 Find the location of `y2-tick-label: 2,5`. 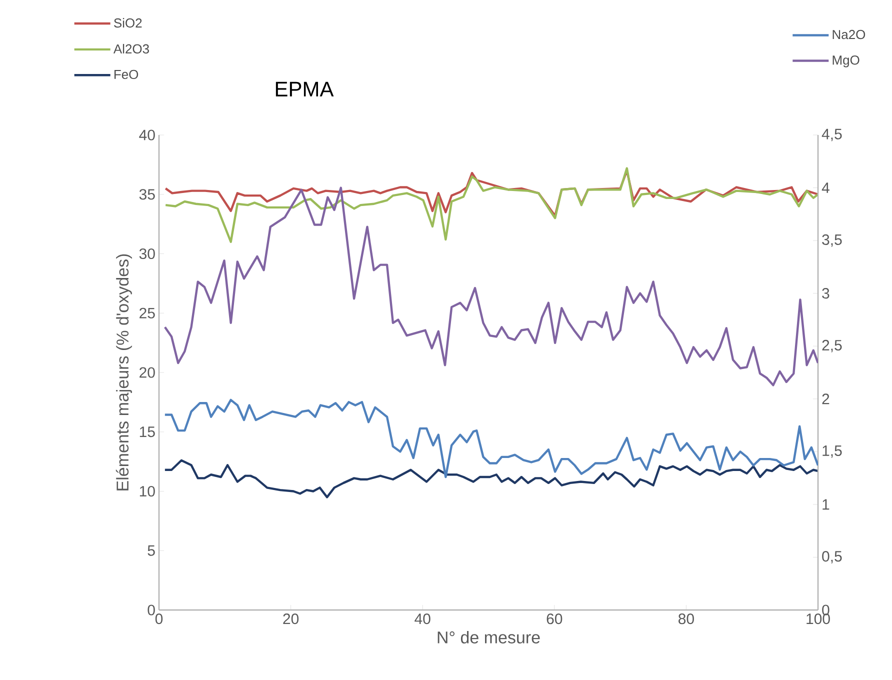

y2-tick-label: 2,5 is located at coordinates (832, 346).